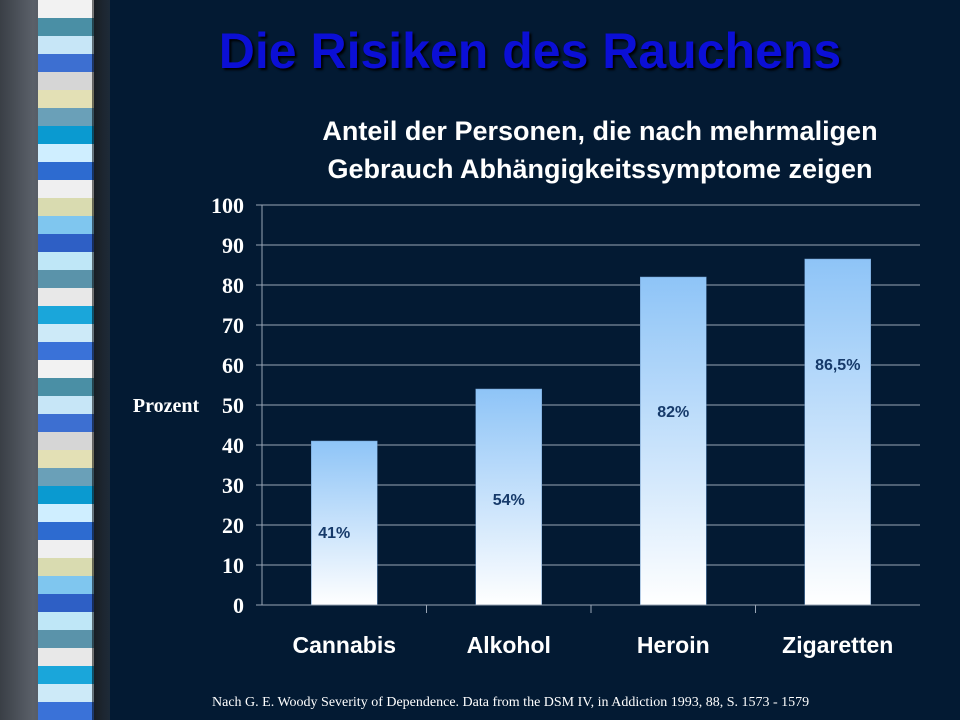  I want to click on y-tick-label: 60, so click(233, 365).